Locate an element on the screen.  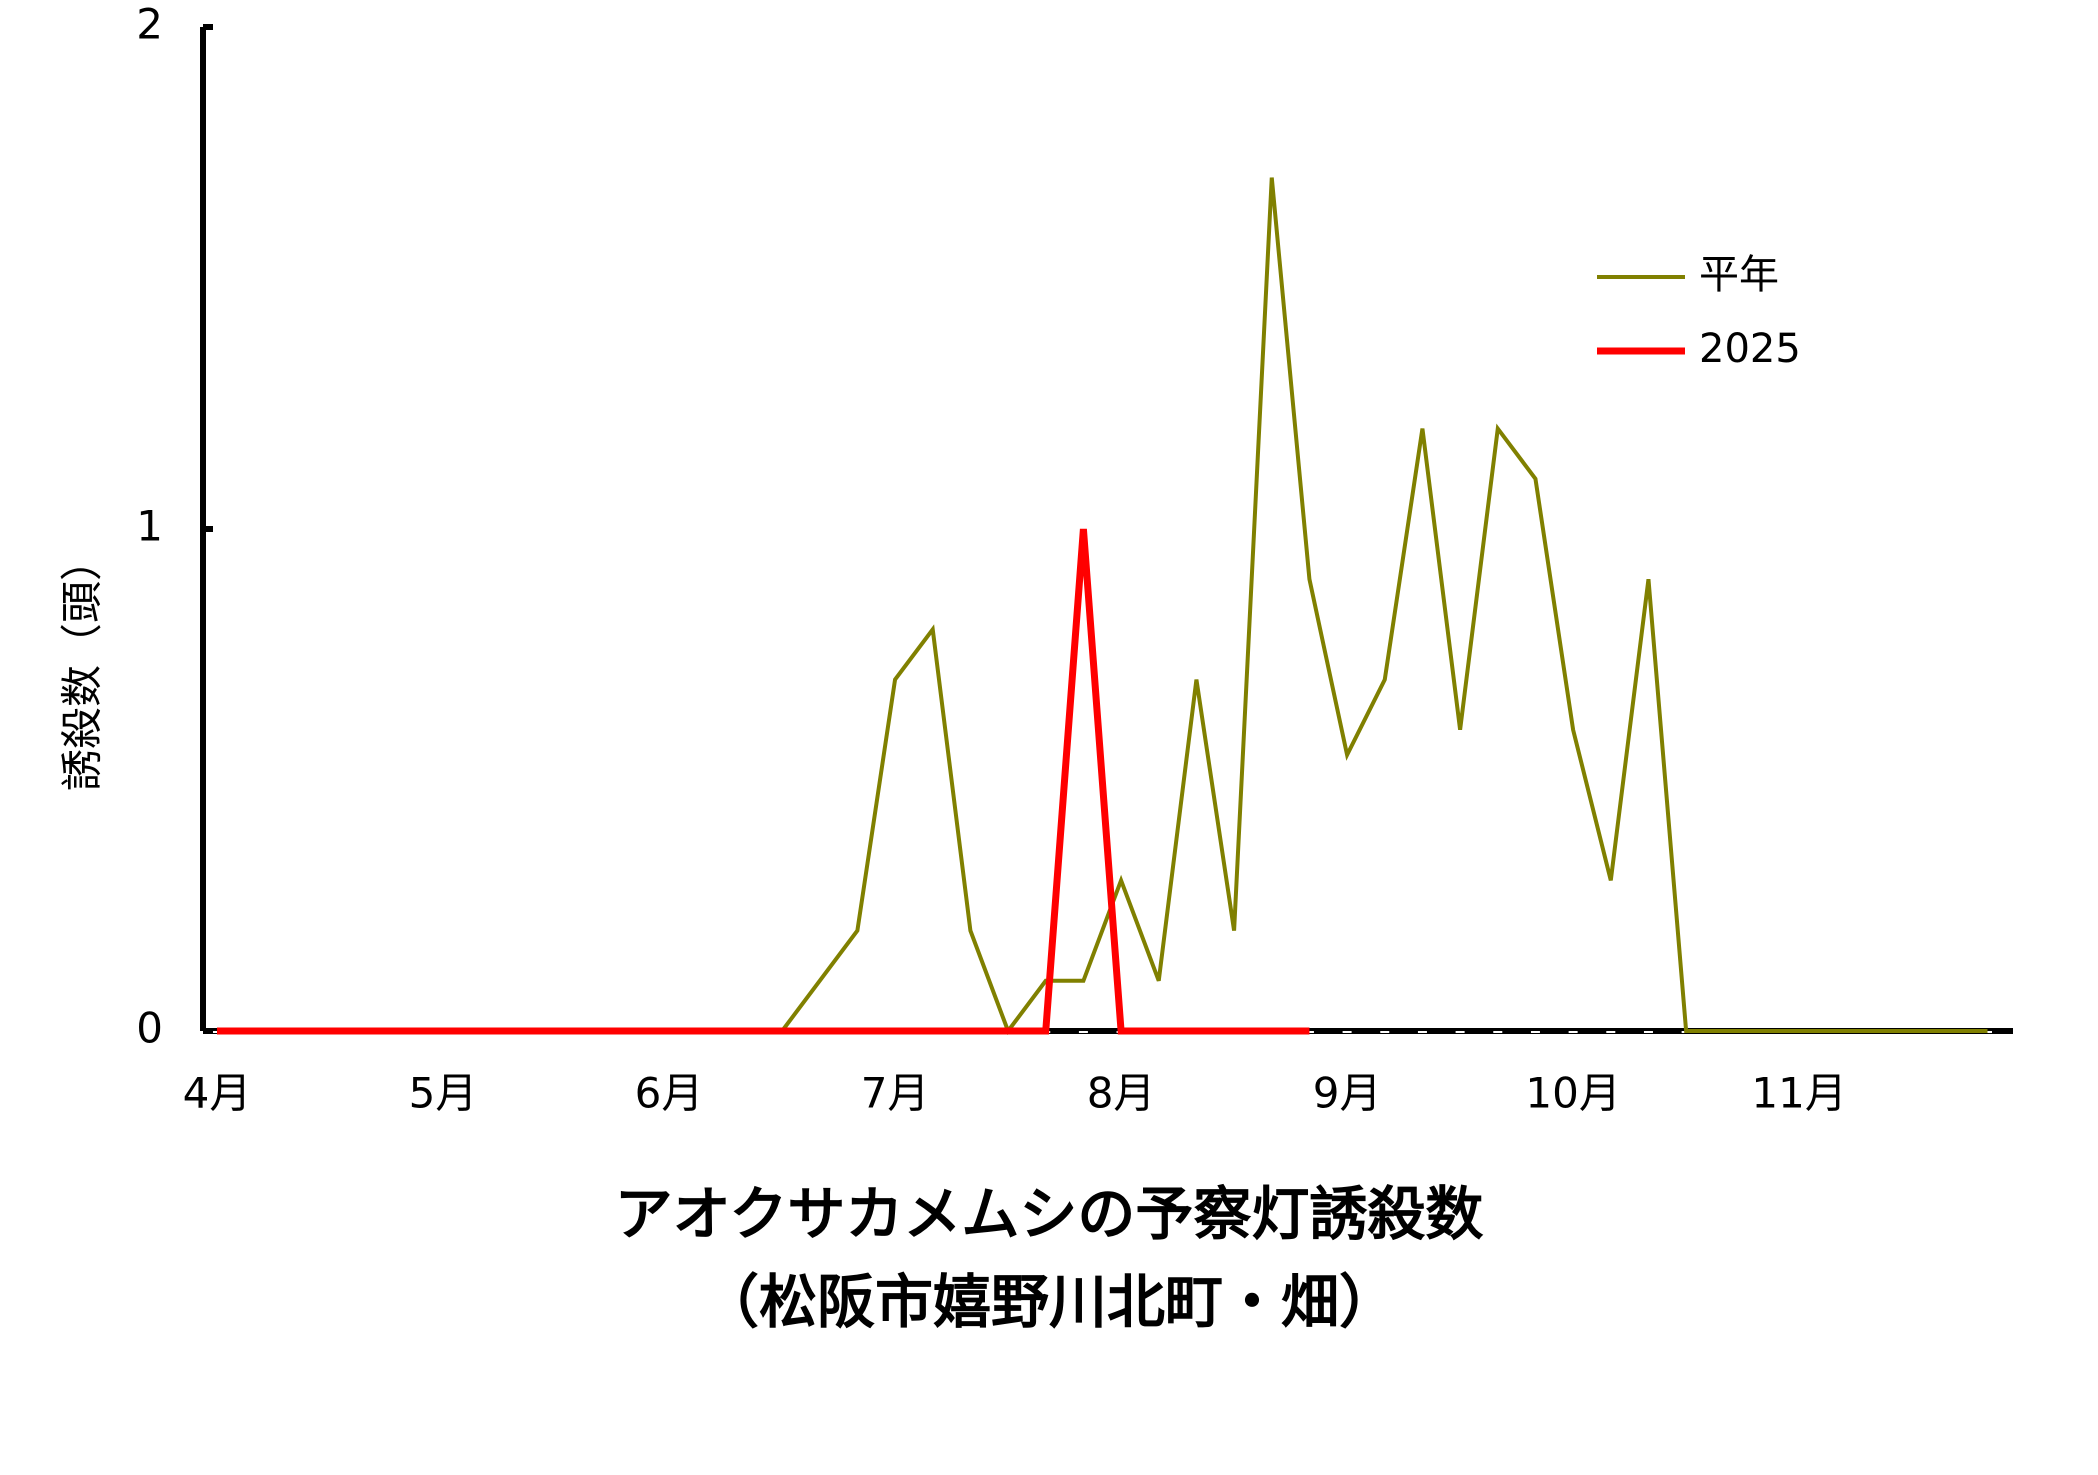
x-tick-label: 5月 is located at coordinates (443, 1093).